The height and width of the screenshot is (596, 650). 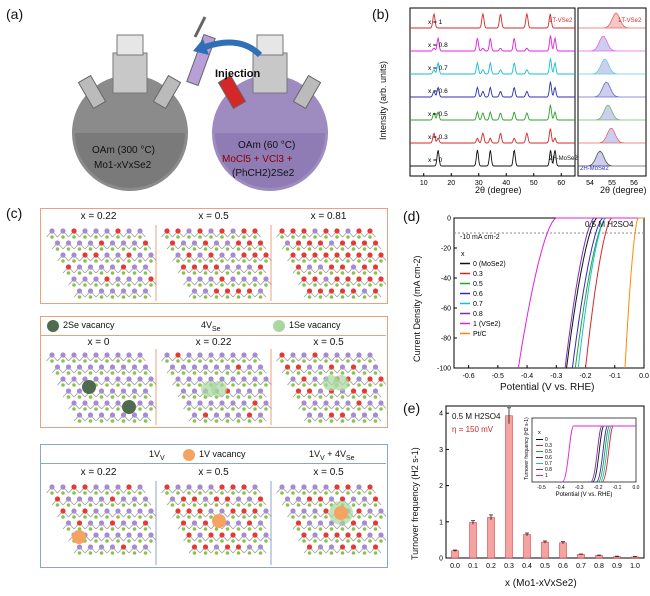 What do you see at coordinates (480, 334) in the screenshot?
I see `lsv-legend-label: Pt/C` at bounding box center [480, 334].